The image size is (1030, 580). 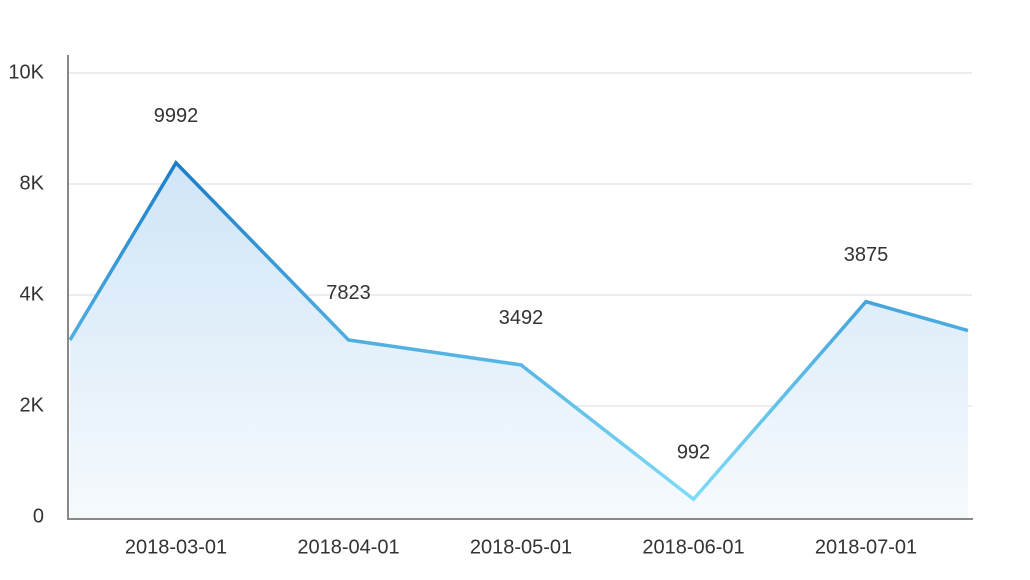 I want to click on y-tick-label: 4K, so click(x=32, y=294).